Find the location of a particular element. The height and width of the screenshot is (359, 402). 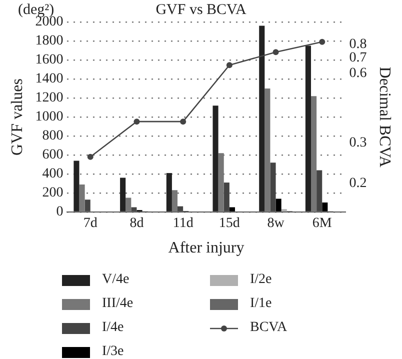

legend-label: V/4e is located at coordinates (116, 280).